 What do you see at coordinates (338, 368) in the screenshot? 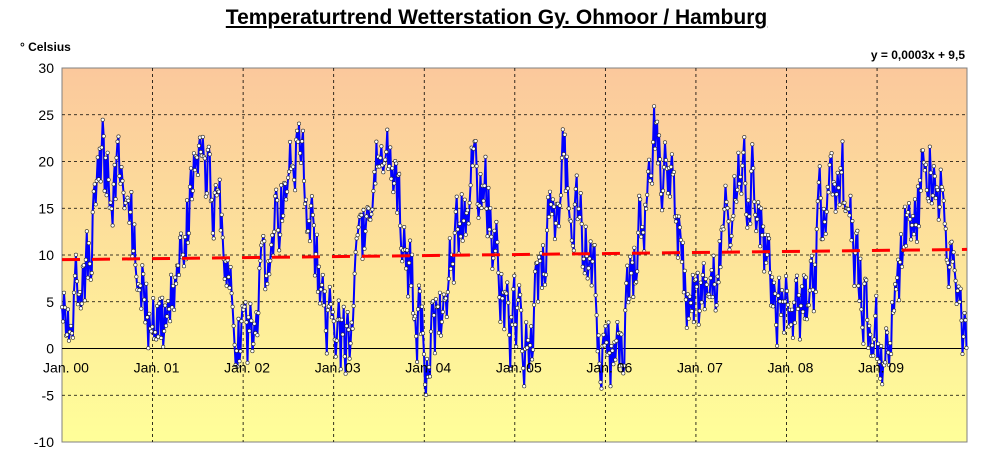
I see `x-tick-label: Jan. 03` at bounding box center [338, 368].